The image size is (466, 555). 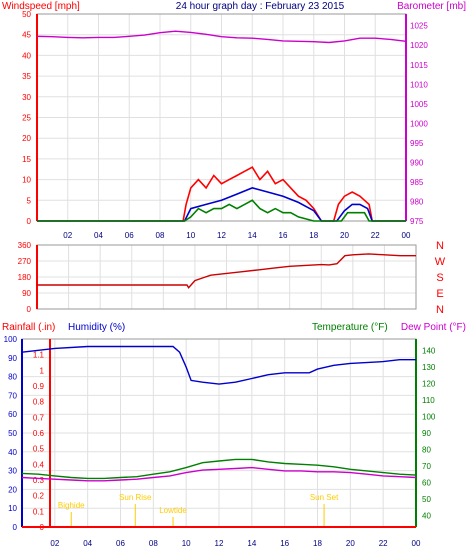 What do you see at coordinates (429, 417) in the screenshot?
I see `temperature-tick-label: 100` at bounding box center [429, 417].